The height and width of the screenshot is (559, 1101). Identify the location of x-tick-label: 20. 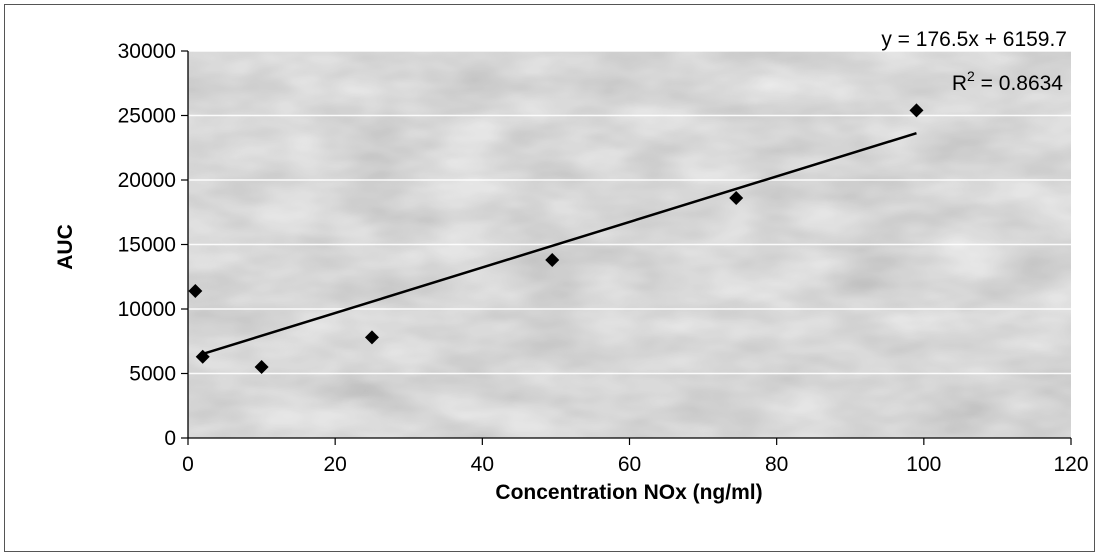
(334, 464).